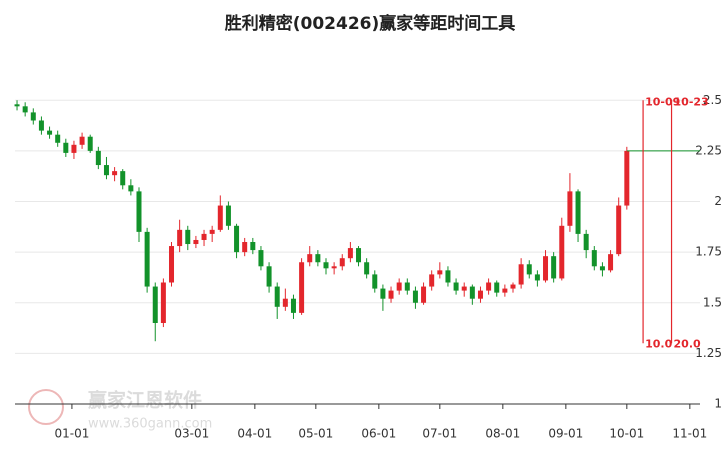 The height and width of the screenshot is (450, 726). What do you see at coordinates (378, 434) in the screenshot?
I see `x-tick-label: 06-01` at bounding box center [378, 434].